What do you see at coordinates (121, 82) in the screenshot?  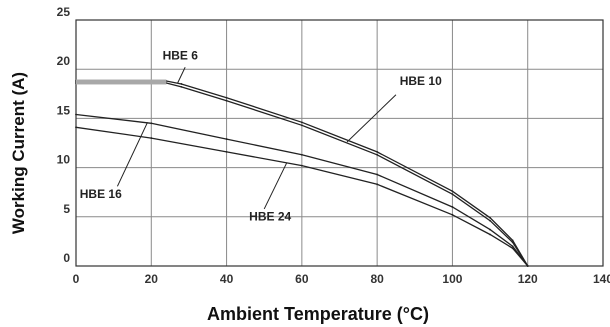 I see `flat-segment-band` at bounding box center [121, 82].